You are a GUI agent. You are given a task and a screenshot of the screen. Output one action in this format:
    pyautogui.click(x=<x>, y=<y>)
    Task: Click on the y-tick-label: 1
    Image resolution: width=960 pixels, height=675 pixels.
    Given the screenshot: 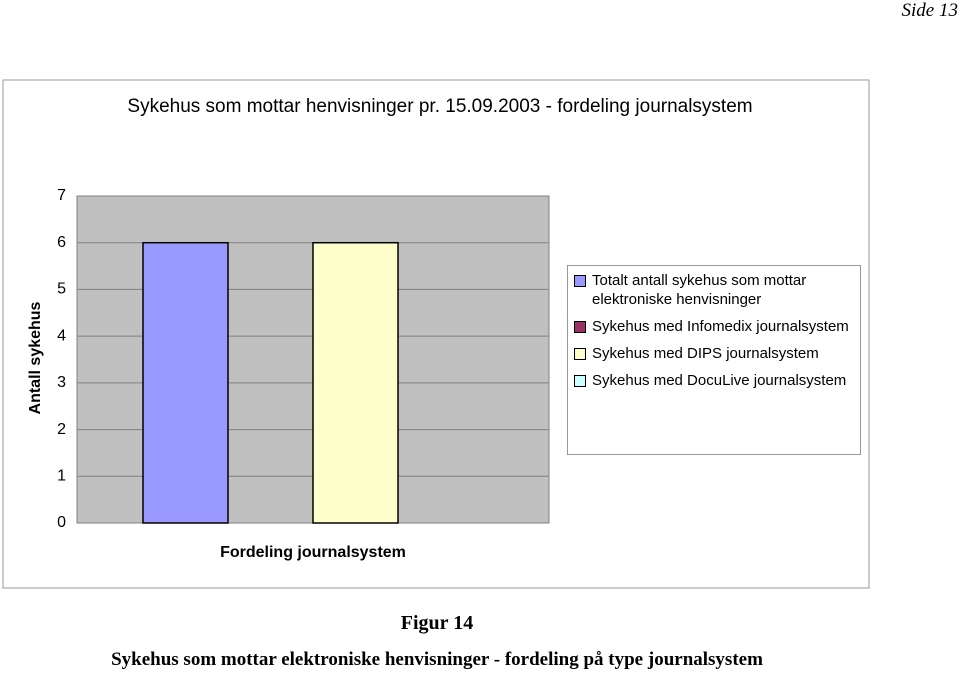 What is the action you would take?
    pyautogui.click(x=61, y=476)
    